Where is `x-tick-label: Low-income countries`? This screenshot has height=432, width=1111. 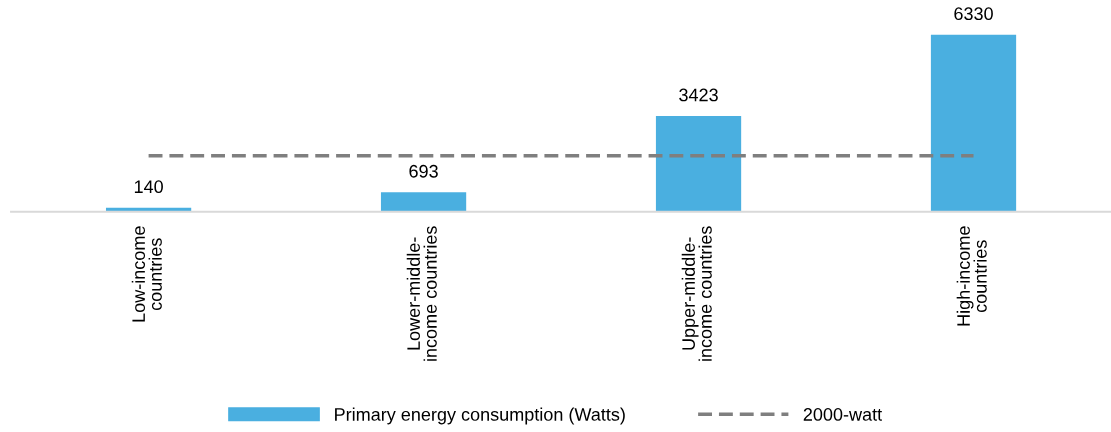
x-tick-label: Low-income countries is located at coordinates (146, 274).